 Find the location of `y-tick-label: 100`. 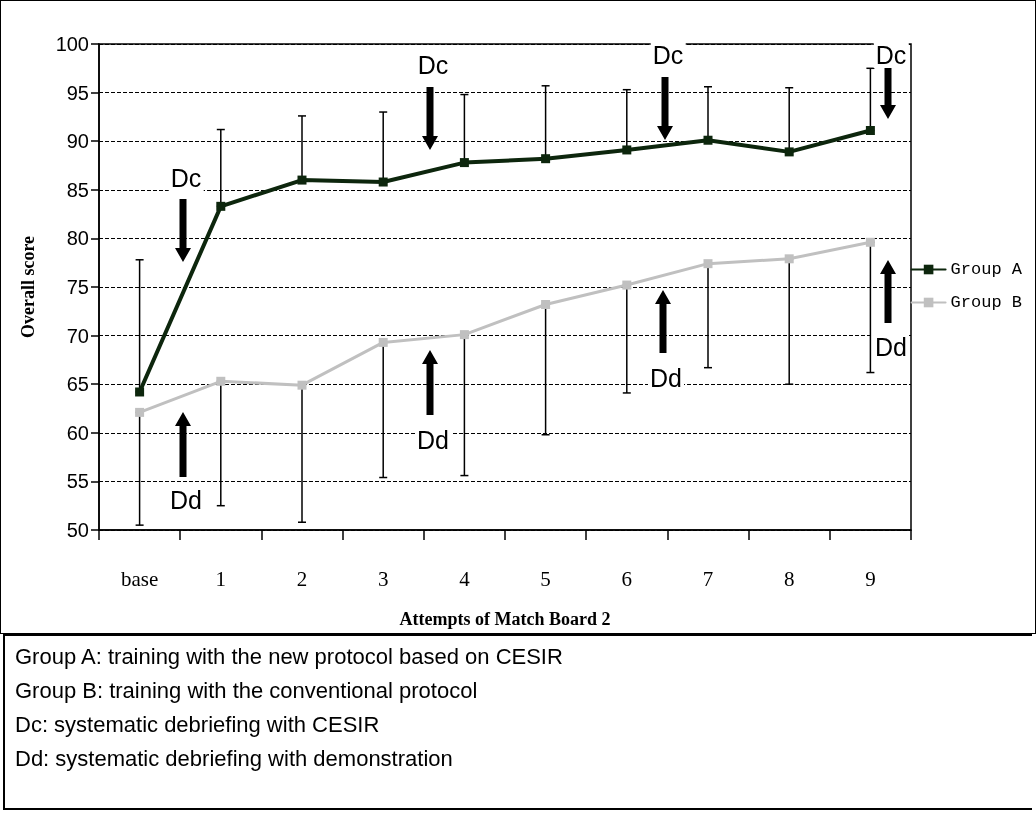

y-tick-label: 100 is located at coordinates (72, 44).